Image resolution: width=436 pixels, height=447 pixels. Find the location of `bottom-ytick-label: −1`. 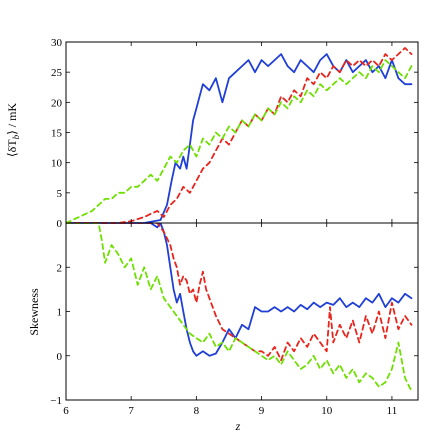

bottom-ytick-label: −1 is located at coordinates (56, 401).